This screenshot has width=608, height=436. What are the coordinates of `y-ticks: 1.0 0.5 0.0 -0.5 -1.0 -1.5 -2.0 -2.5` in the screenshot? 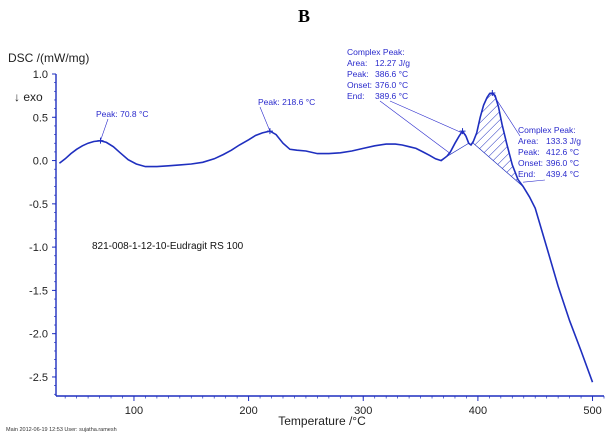 It's located at (42, 232).